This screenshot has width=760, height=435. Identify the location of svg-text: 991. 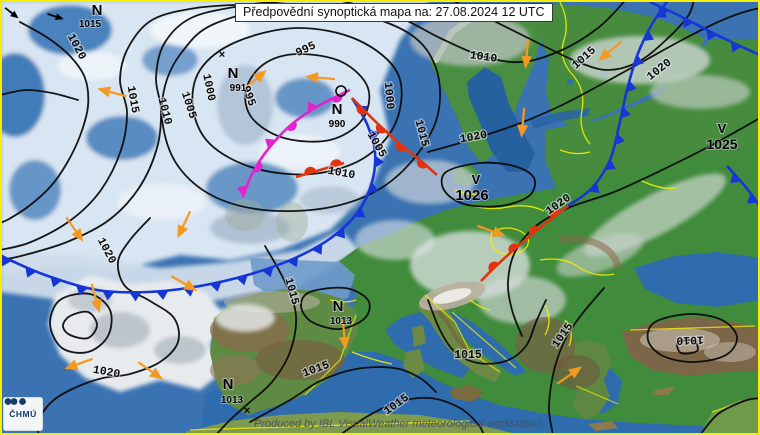
(238, 88).